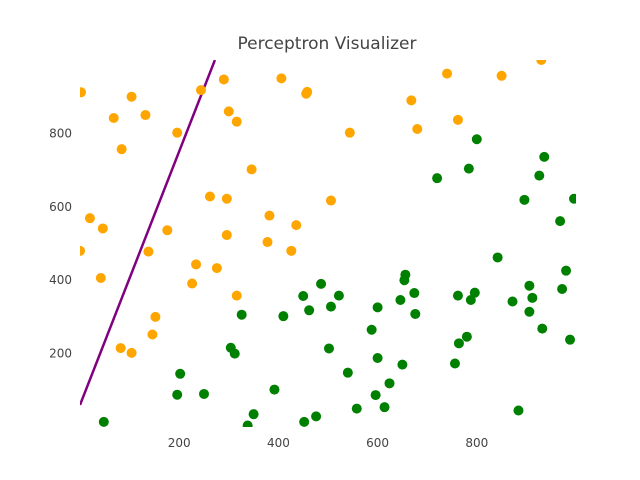  What do you see at coordinates (60, 207) in the screenshot?
I see `y-tick-label: 600` at bounding box center [60, 207].